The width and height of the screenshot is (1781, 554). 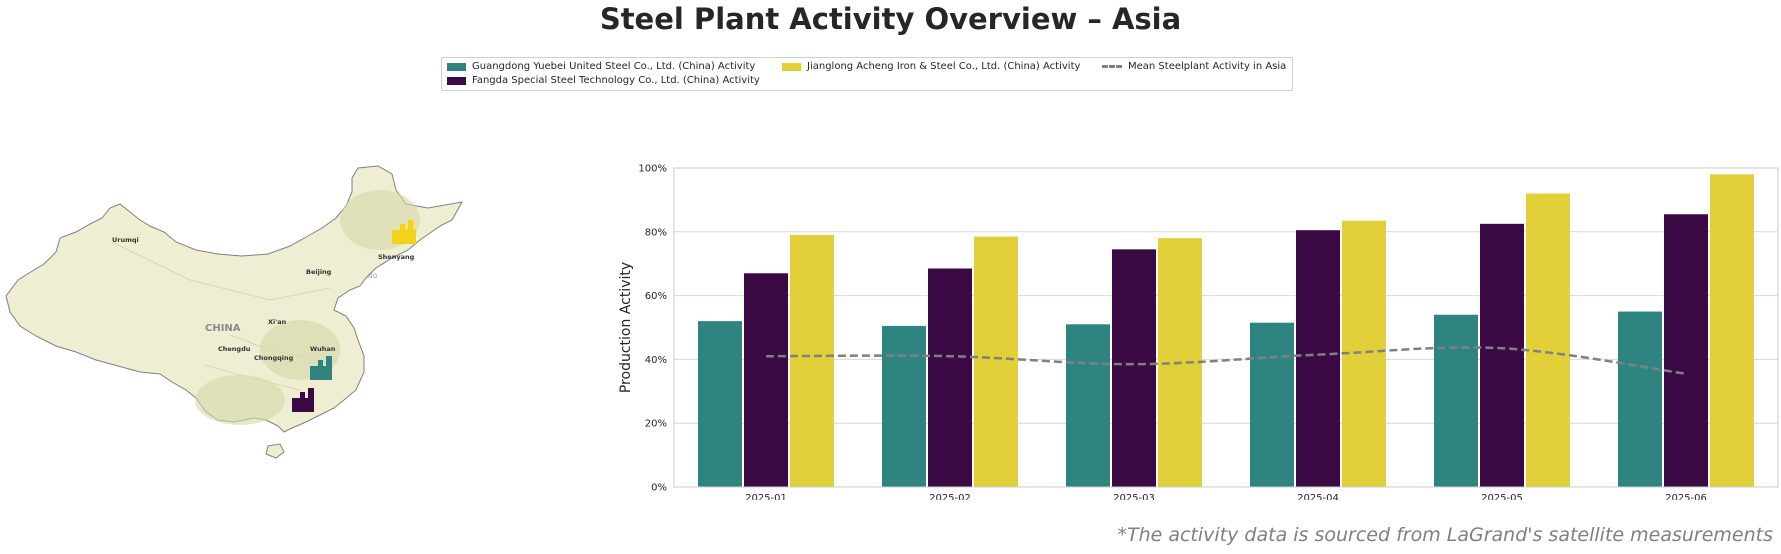 I want to click on map-region-label: NO, so click(x=372, y=276).